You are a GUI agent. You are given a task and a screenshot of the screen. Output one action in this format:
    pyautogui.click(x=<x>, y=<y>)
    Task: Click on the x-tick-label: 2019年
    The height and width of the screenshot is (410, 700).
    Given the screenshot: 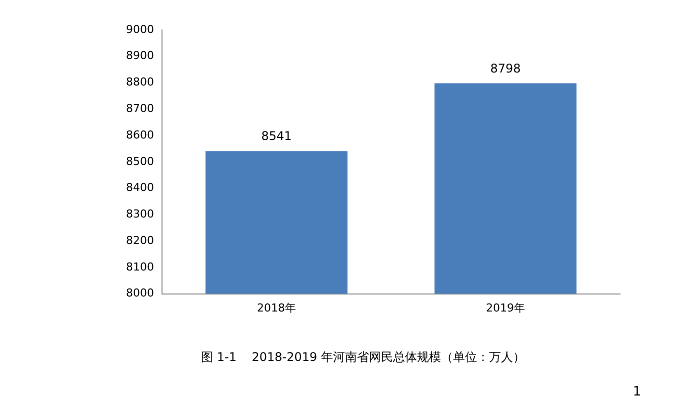 What is the action you would take?
    pyautogui.click(x=505, y=307)
    